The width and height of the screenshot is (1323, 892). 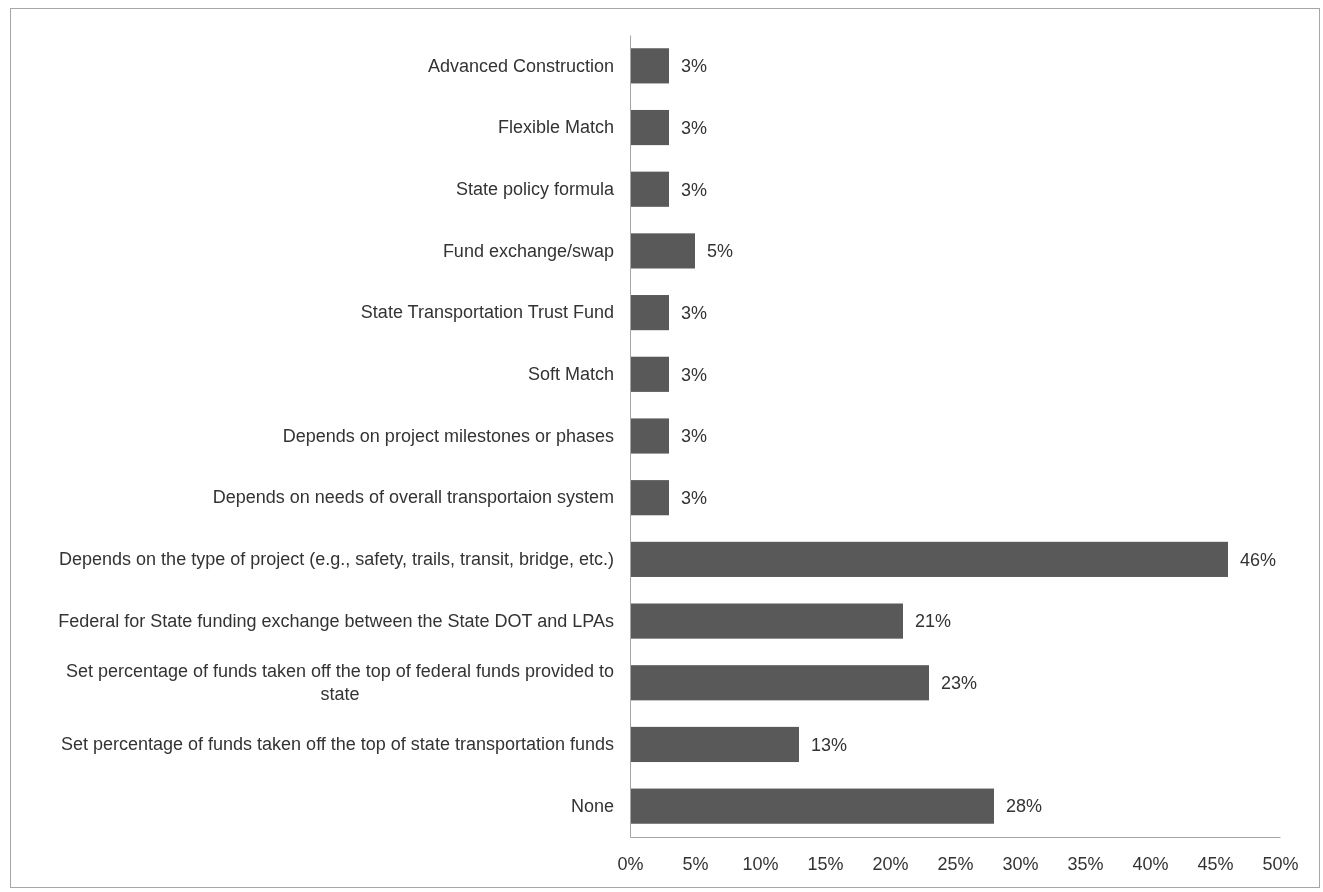 What do you see at coordinates (535, 188) in the screenshot?
I see `y-tick-label: State policy formula` at bounding box center [535, 188].